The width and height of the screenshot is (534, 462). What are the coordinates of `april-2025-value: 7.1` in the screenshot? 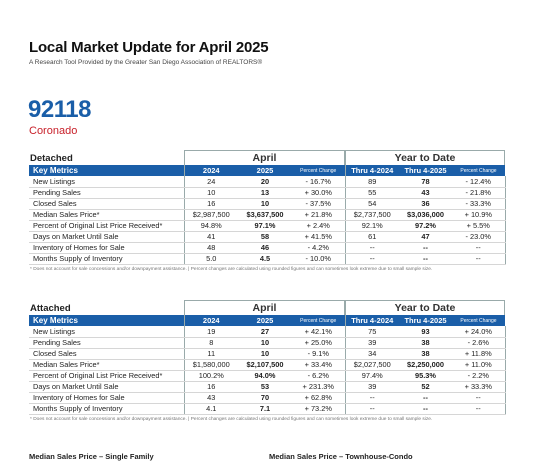 It's located at (265, 409).